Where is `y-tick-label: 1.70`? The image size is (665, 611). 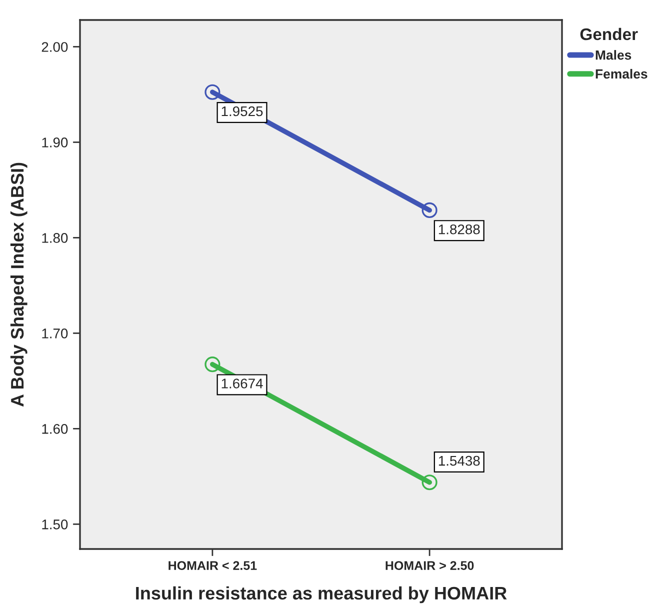
y-tick-label: 1.70 is located at coordinates (55, 333).